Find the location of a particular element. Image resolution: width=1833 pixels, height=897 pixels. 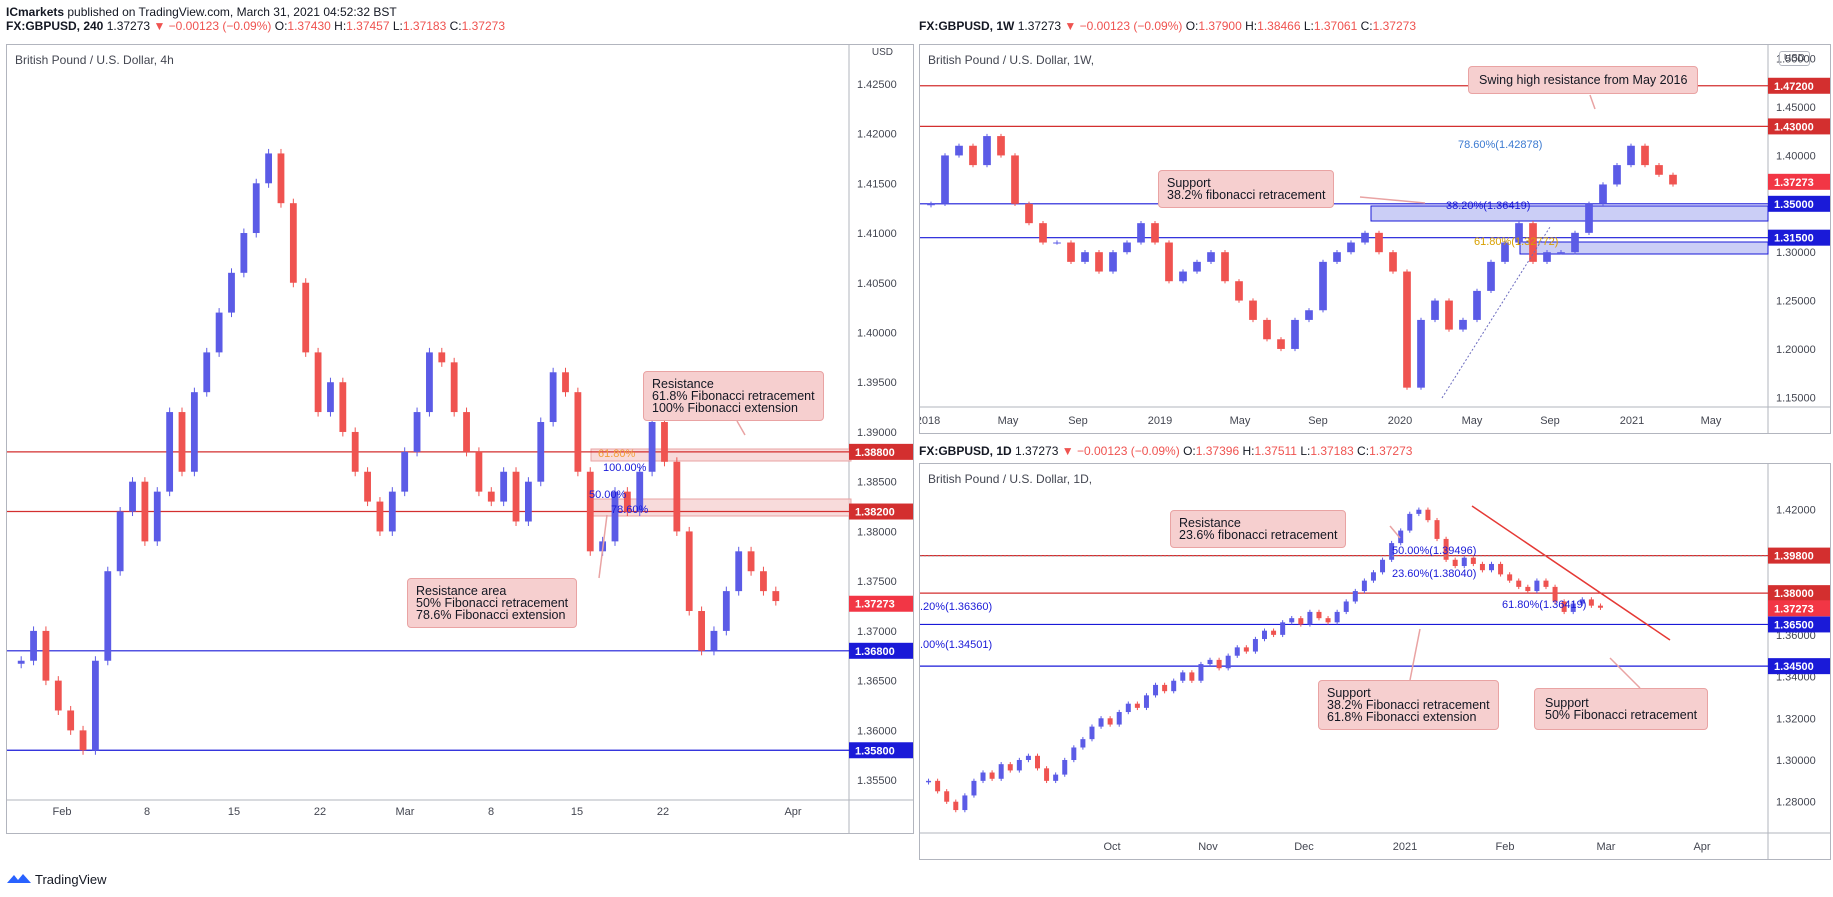

w1-currency-badge: USD is located at coordinates (1794, 58).